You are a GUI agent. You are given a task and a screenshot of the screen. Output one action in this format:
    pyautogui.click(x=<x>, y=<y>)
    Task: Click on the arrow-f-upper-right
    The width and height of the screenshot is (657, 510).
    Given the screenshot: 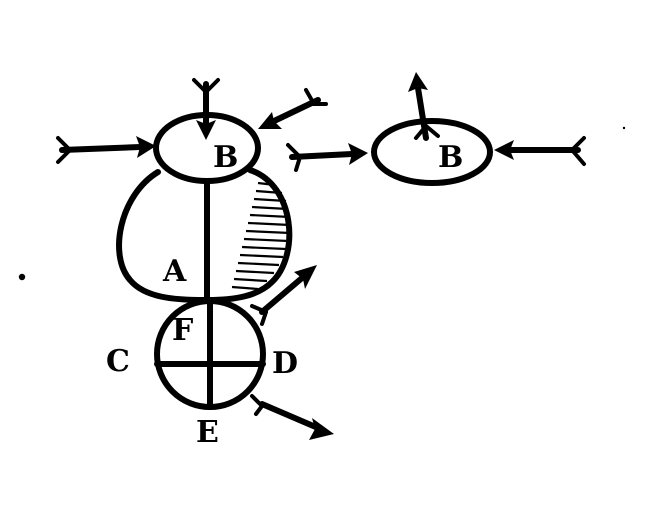 What is the action you would take?
    pyautogui.click(x=283, y=295)
    